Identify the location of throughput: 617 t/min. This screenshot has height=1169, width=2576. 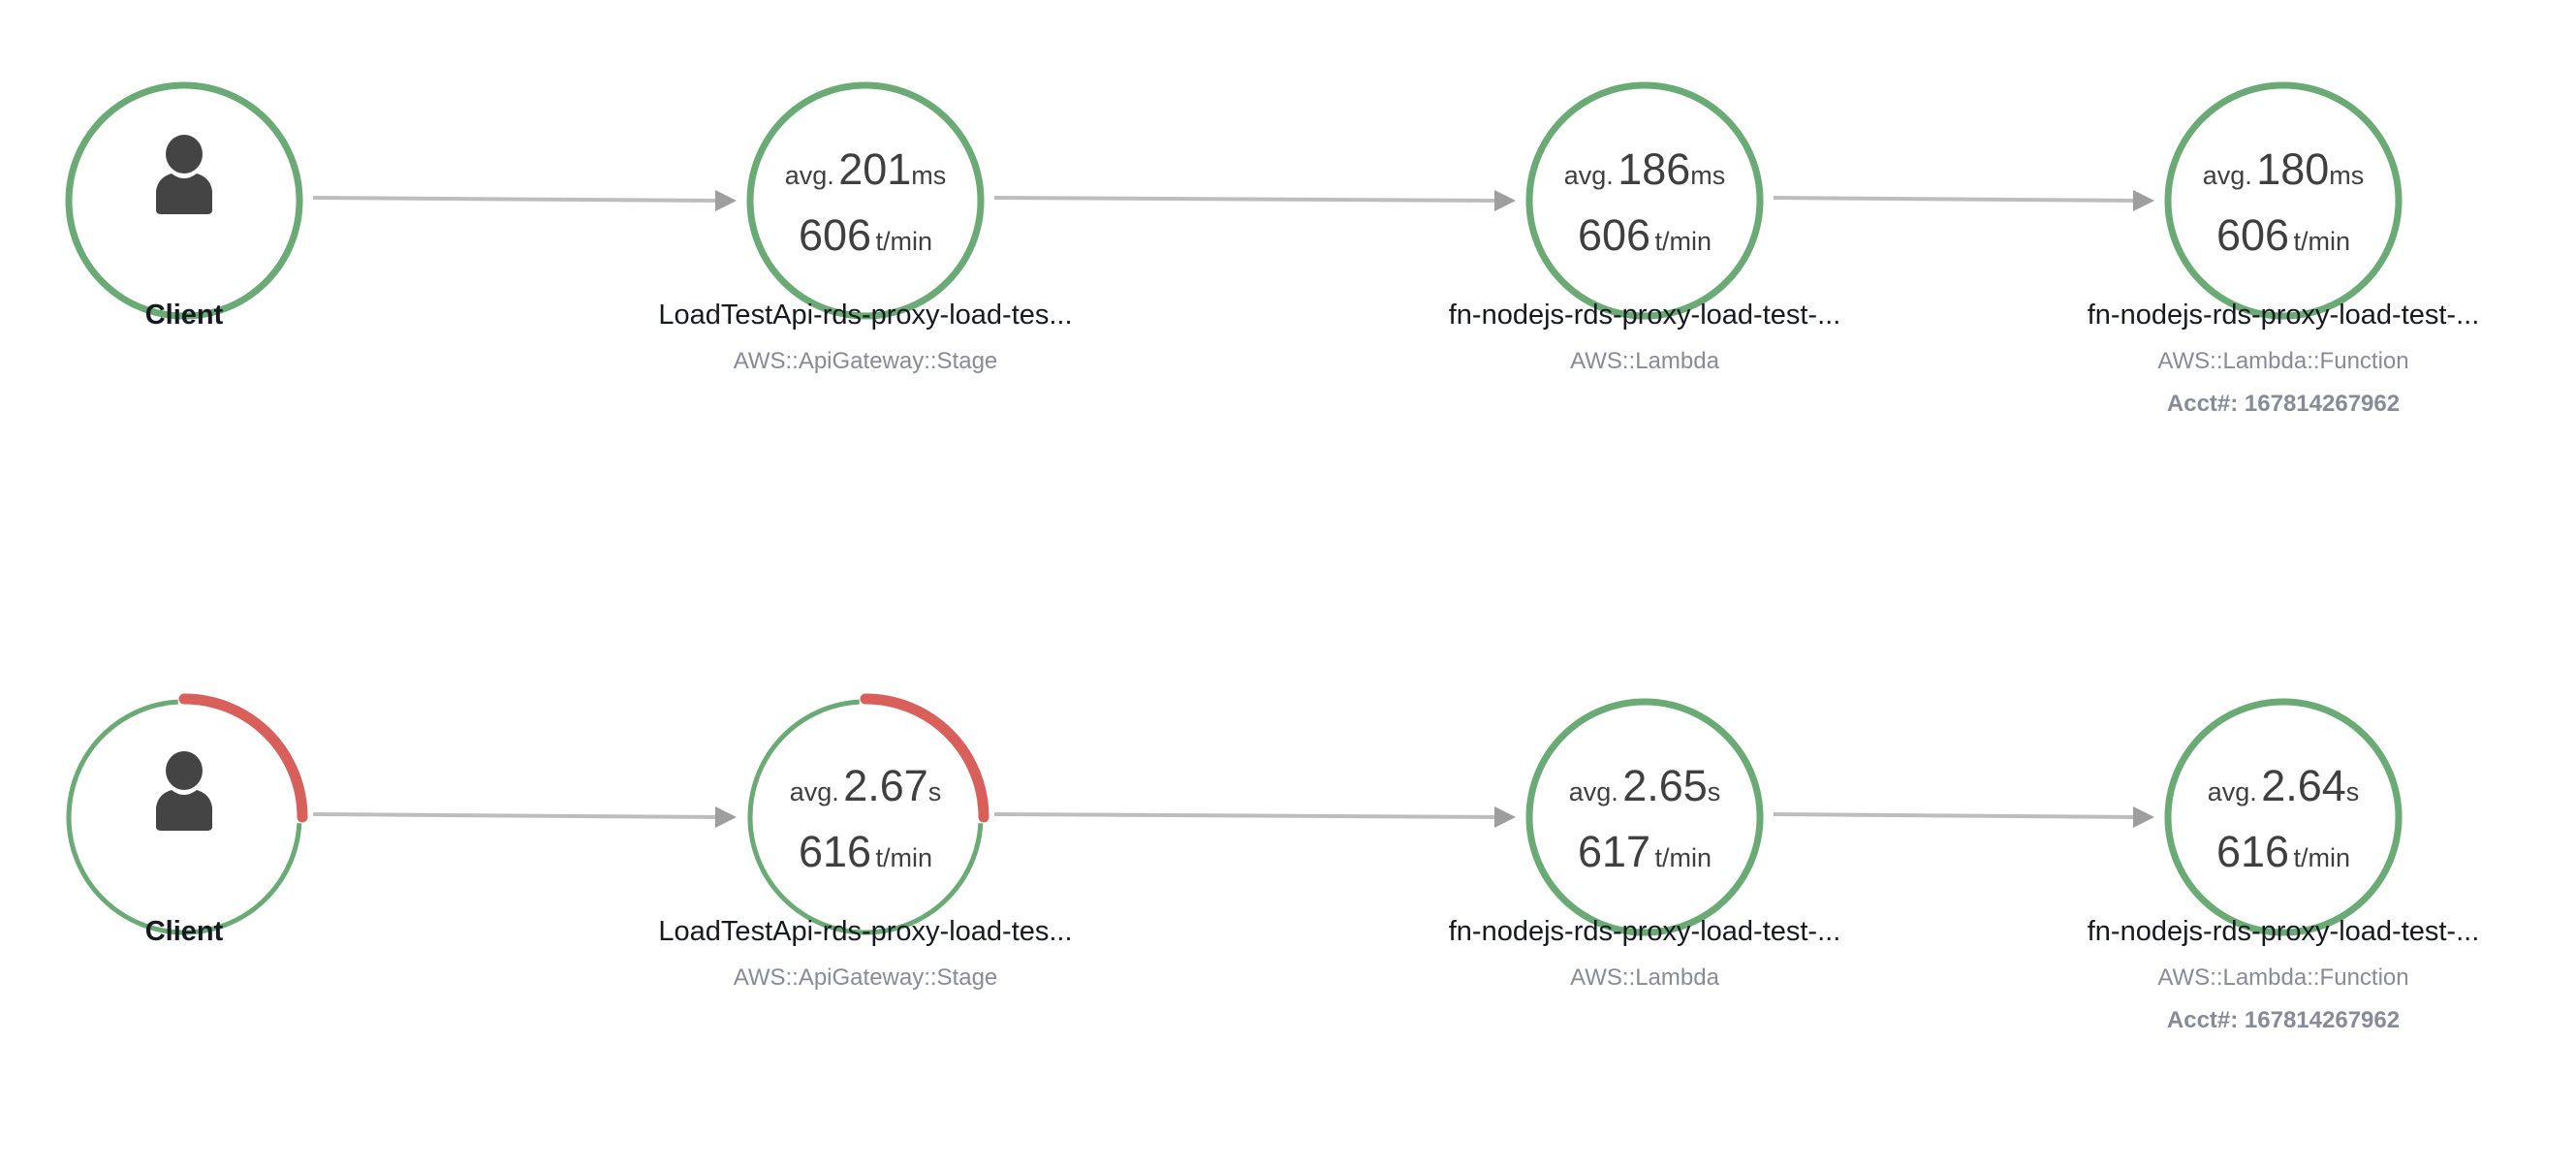
(1645, 852).